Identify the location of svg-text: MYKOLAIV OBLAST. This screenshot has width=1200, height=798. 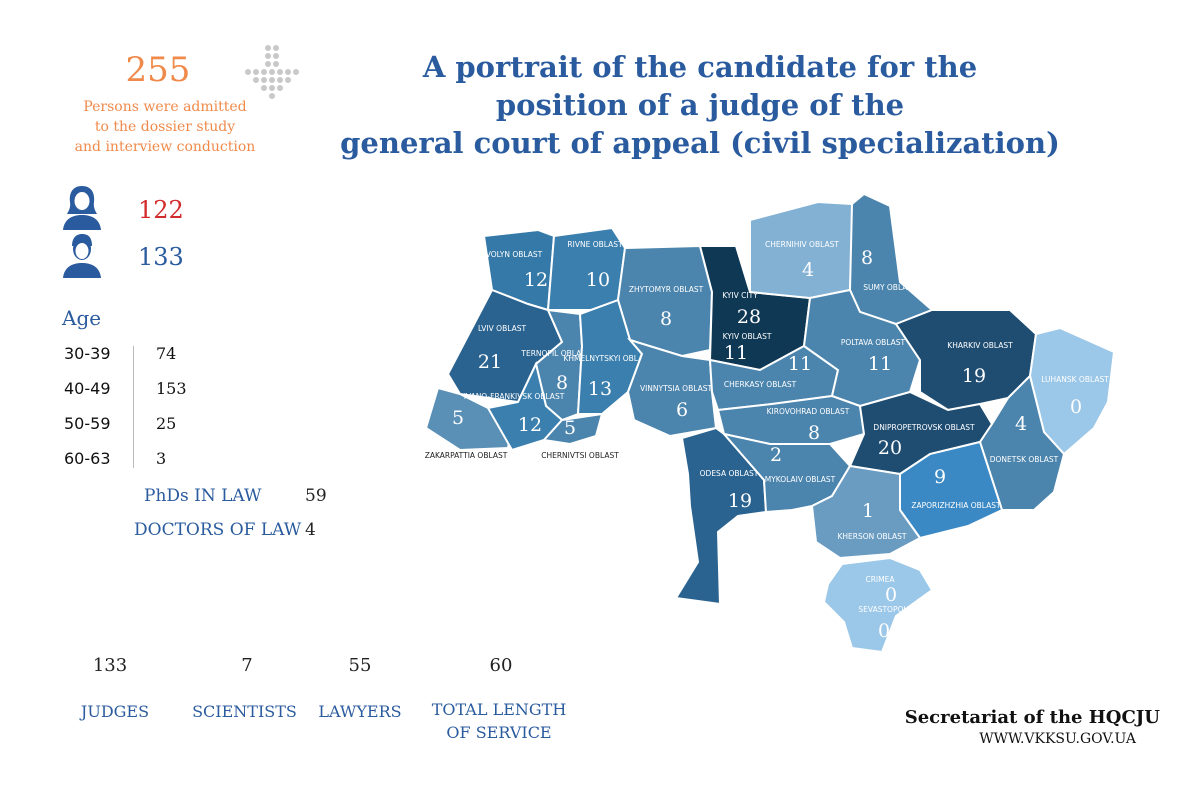
(800, 479).